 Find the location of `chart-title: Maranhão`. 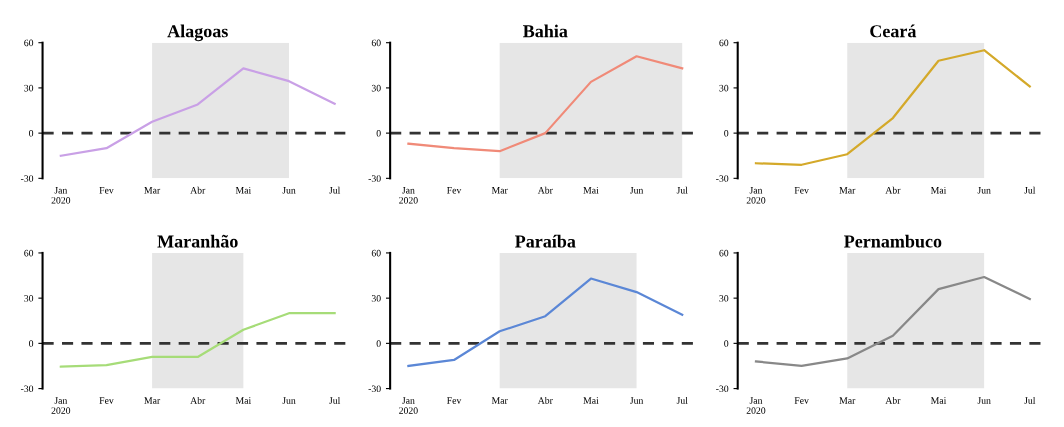

chart-title: Maranhão is located at coordinates (197, 241).